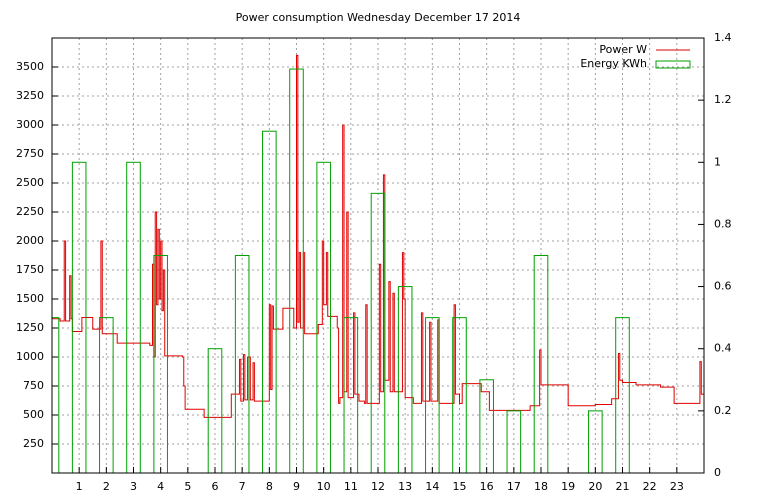  Describe the element at coordinates (30, 240) in the screenshot. I see `y-tick-label: 2000` at that location.